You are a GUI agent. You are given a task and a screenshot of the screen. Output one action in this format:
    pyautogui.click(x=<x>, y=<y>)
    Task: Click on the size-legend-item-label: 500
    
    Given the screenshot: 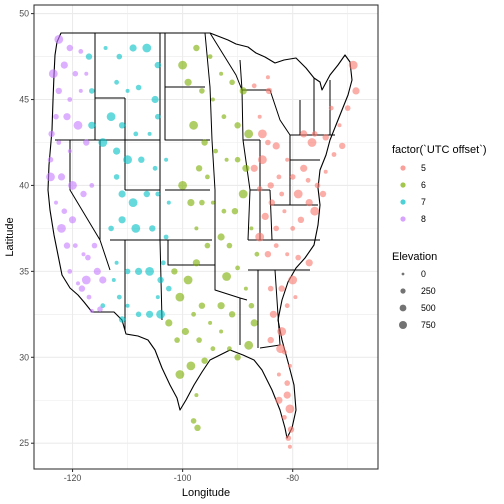 What is the action you would take?
    pyautogui.click(x=428, y=308)
    